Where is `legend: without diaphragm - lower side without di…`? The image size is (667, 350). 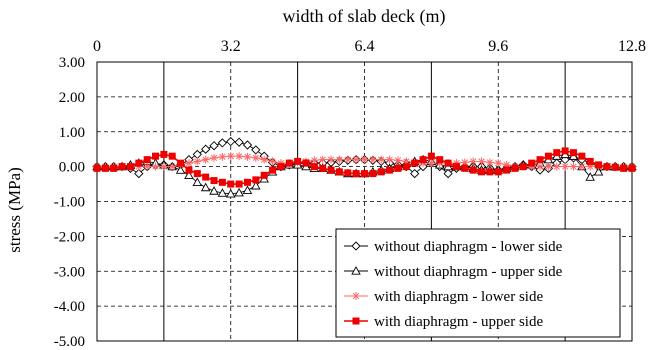 legend: without diaphragm - lower side without di… is located at coordinates (478, 283).